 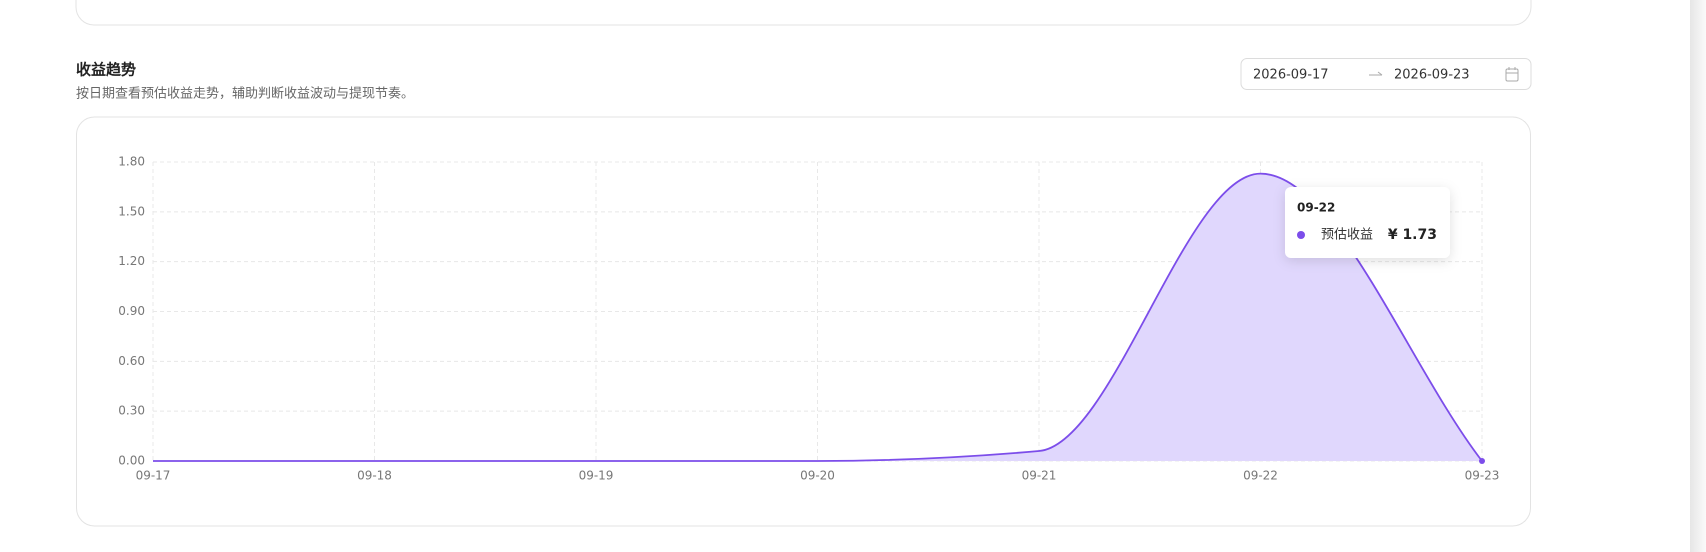 I want to click on y-tick-label: 0.30, so click(x=131, y=411).